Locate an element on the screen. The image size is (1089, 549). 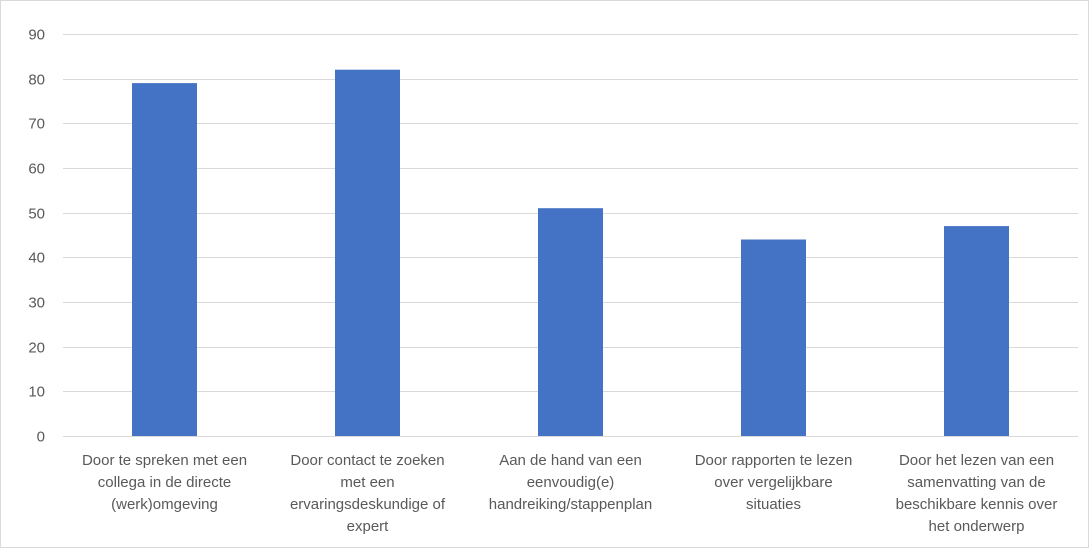
y-tick-label: 80 is located at coordinates (36, 80).